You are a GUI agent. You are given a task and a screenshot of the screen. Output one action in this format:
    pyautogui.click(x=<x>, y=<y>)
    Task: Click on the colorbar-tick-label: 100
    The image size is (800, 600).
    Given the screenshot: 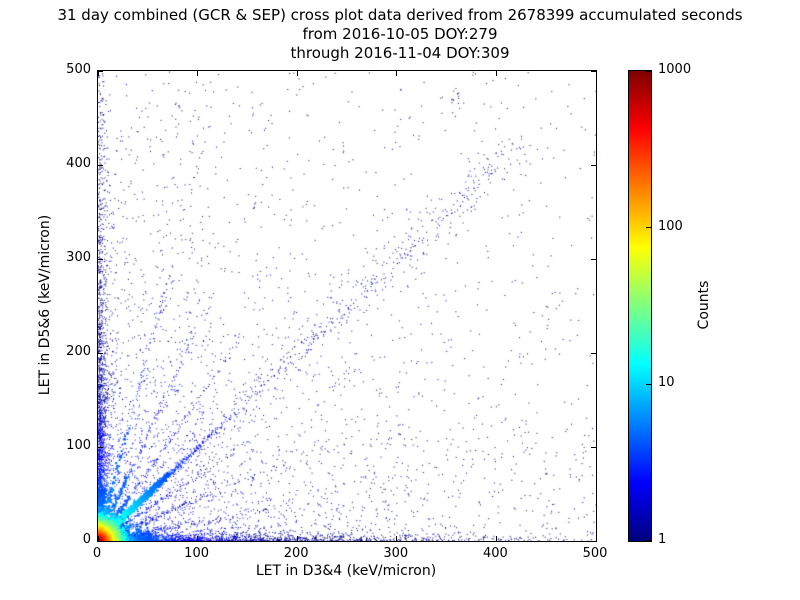 What is the action you would take?
    pyautogui.click(x=670, y=226)
    